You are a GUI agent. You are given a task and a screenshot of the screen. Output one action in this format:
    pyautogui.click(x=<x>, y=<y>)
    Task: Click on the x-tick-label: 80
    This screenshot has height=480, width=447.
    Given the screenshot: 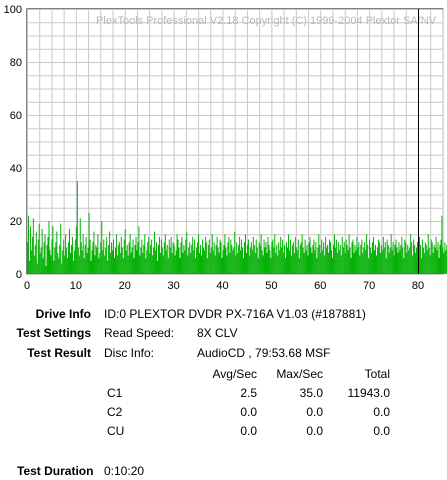 What is the action you would take?
    pyautogui.click(x=418, y=286)
    